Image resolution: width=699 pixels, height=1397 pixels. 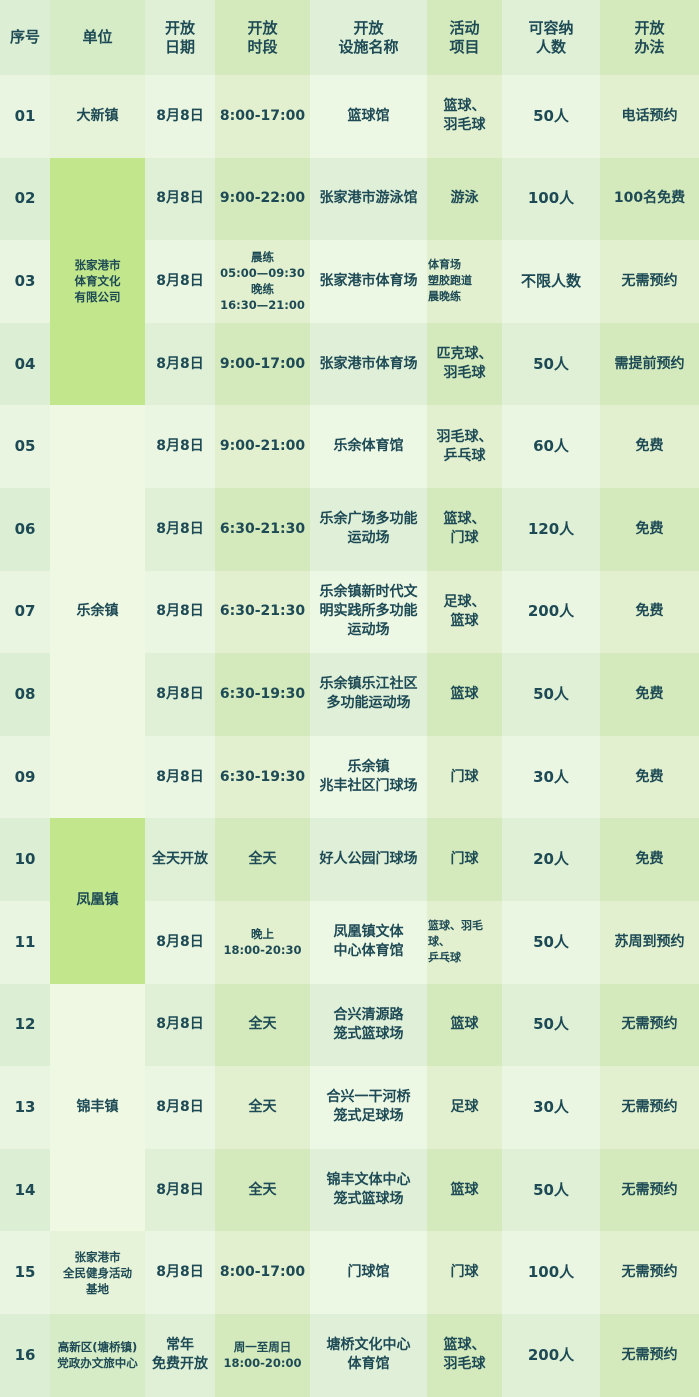 I want to click on header-time: 开放 时段, so click(x=262, y=37).